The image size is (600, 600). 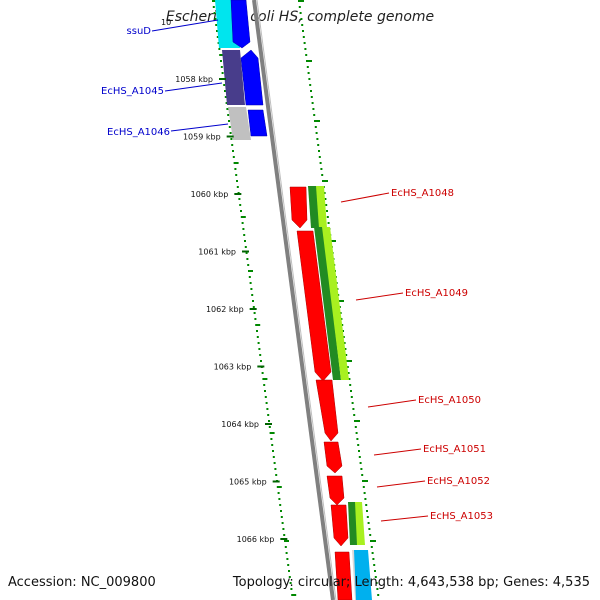 I want to click on accession-text: Accession: NC_009800, so click(x=82, y=582).